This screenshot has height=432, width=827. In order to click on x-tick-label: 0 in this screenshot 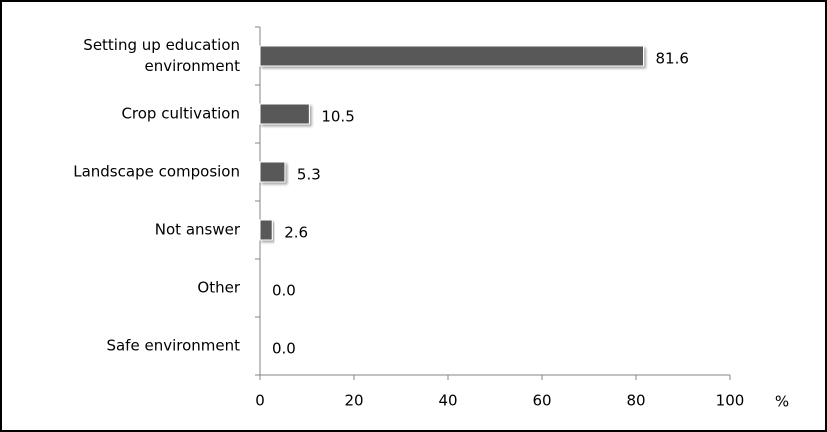, I will do `click(260, 401)`.